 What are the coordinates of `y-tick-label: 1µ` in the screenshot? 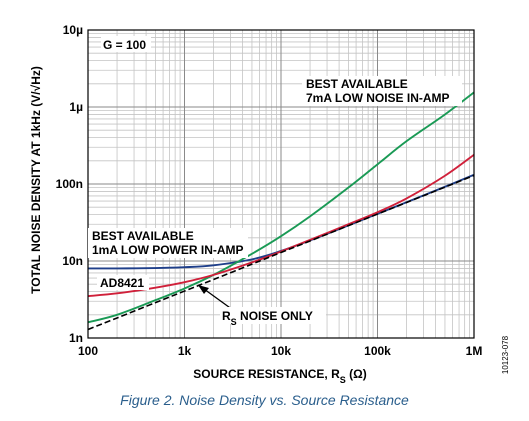 It's located at (76, 107).